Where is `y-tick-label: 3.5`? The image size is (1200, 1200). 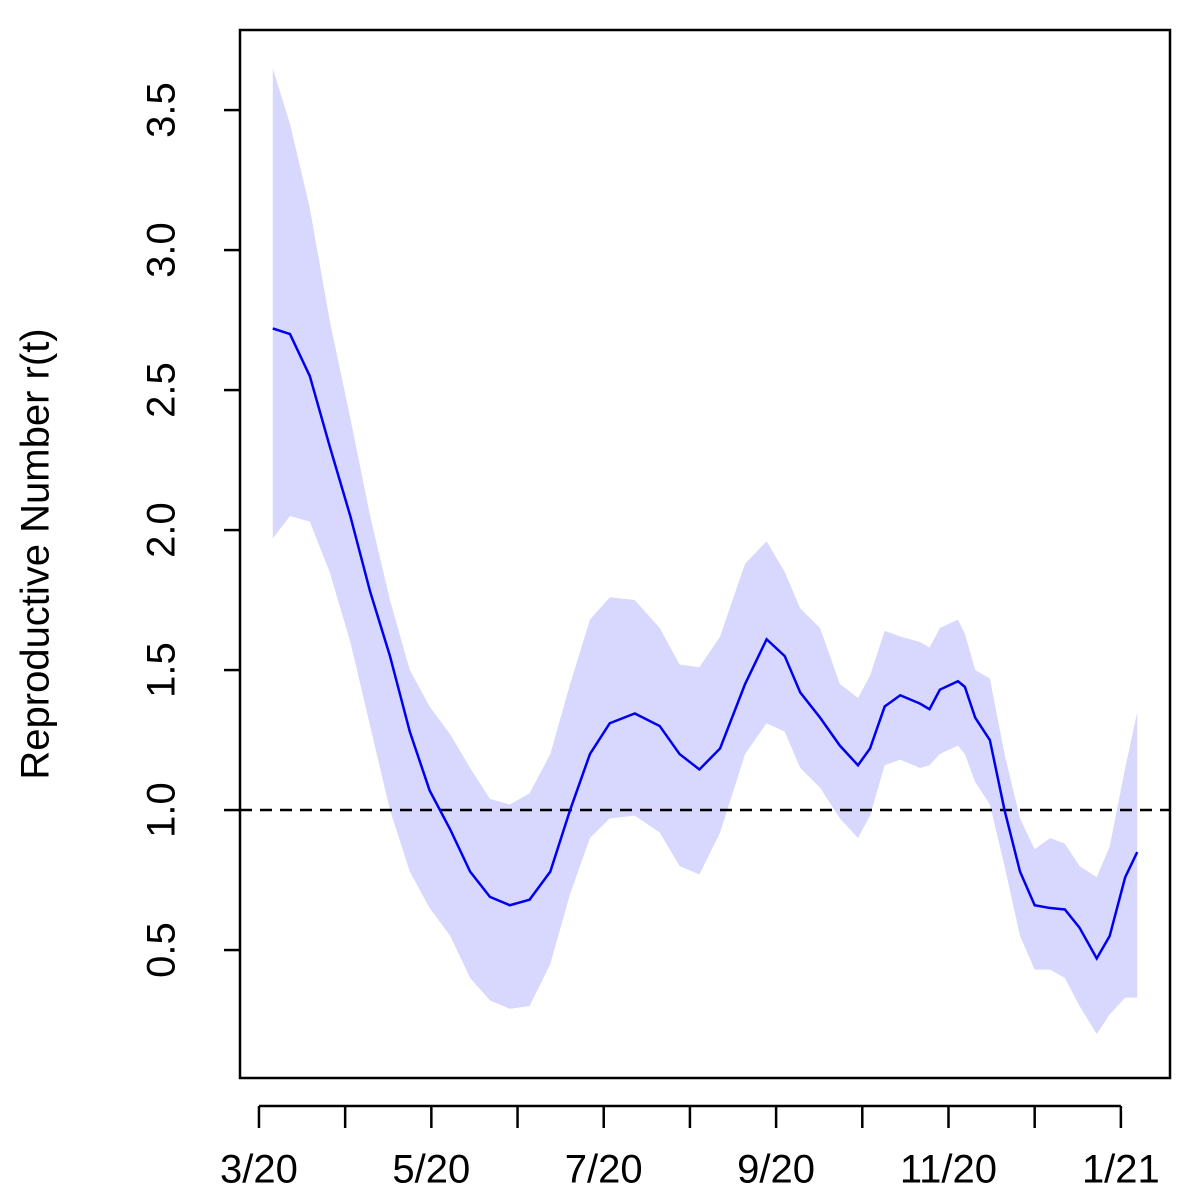 y-tick-label: 3.5 is located at coordinates (162, 110).